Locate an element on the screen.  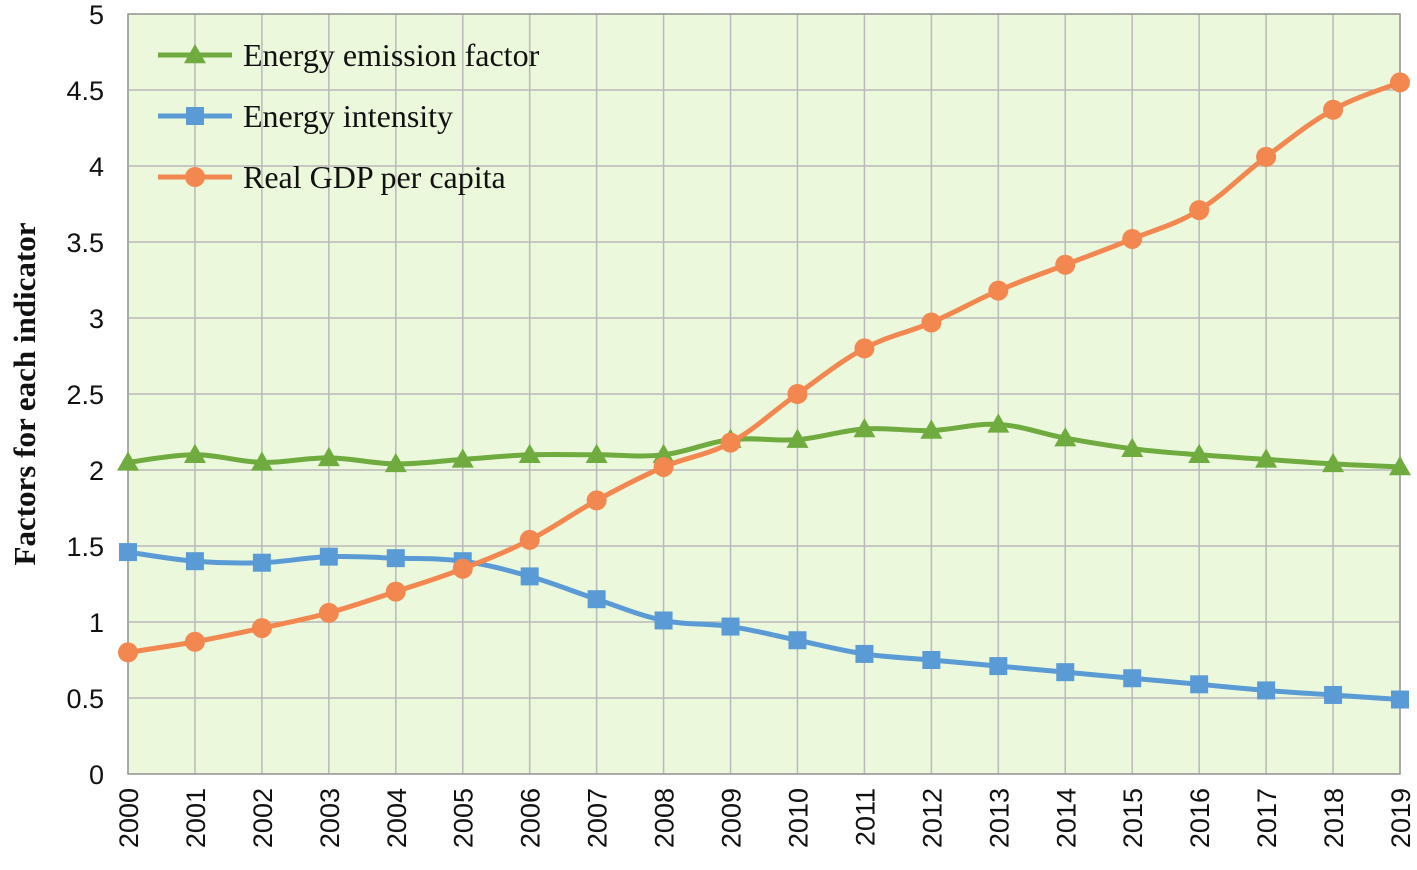
x-tick-label: 2014 is located at coordinates (1066, 818).